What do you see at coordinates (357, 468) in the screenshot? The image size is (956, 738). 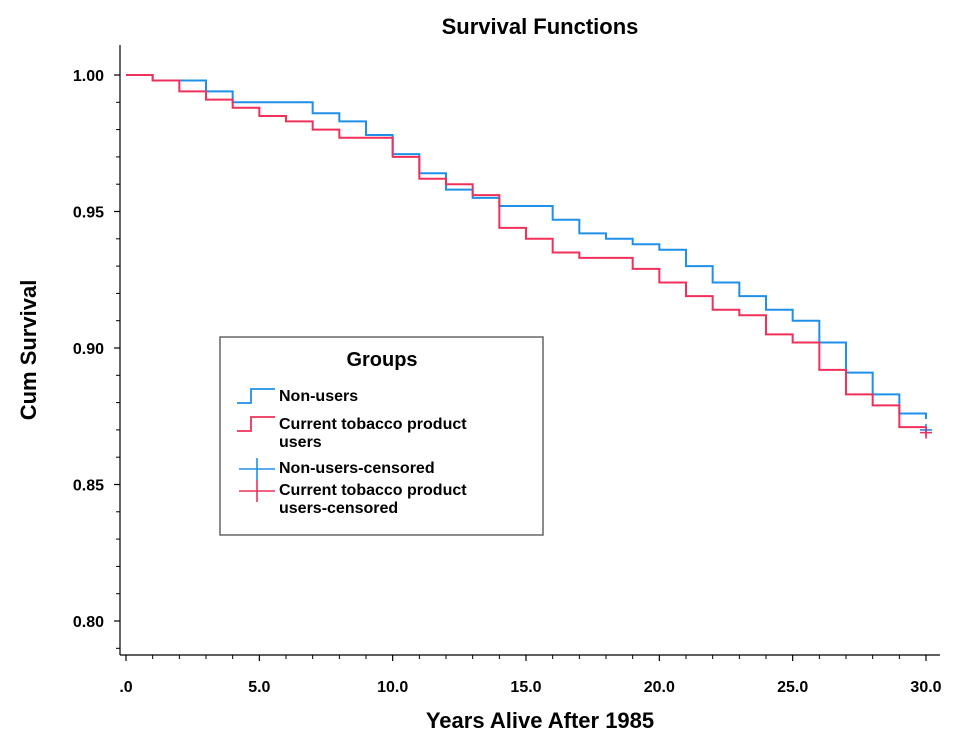 I see `legend-label: Non-users-censored` at bounding box center [357, 468].